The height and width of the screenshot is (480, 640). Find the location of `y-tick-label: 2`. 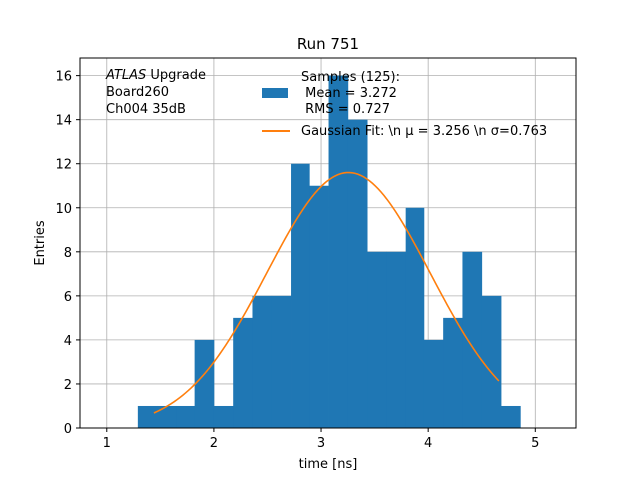

y-tick-label: 2 is located at coordinates (68, 385).